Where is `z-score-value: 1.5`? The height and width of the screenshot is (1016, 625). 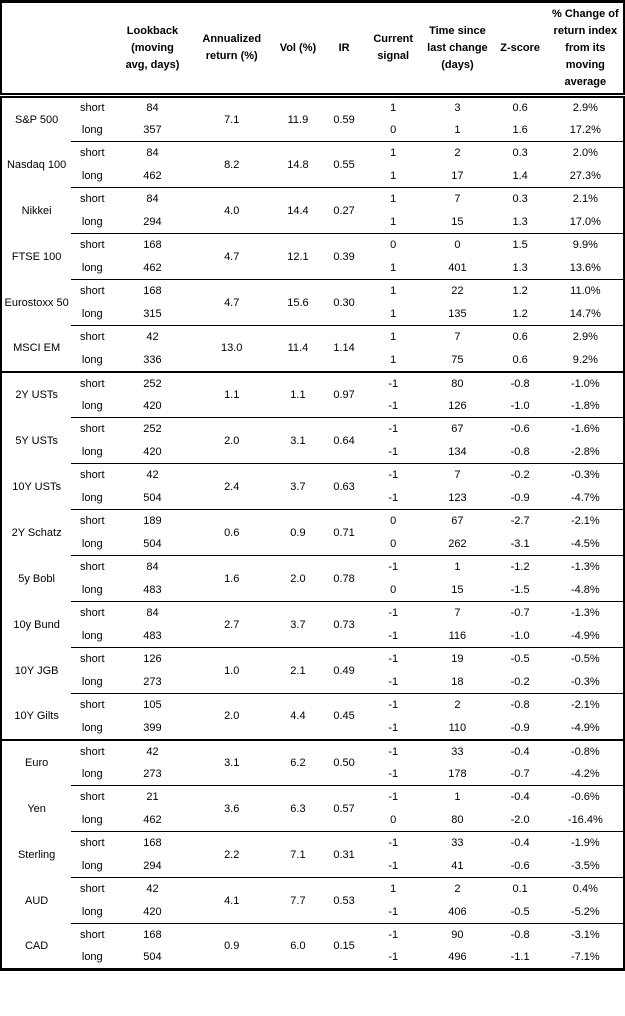 z-score-value: 1.5 is located at coordinates (520, 245).